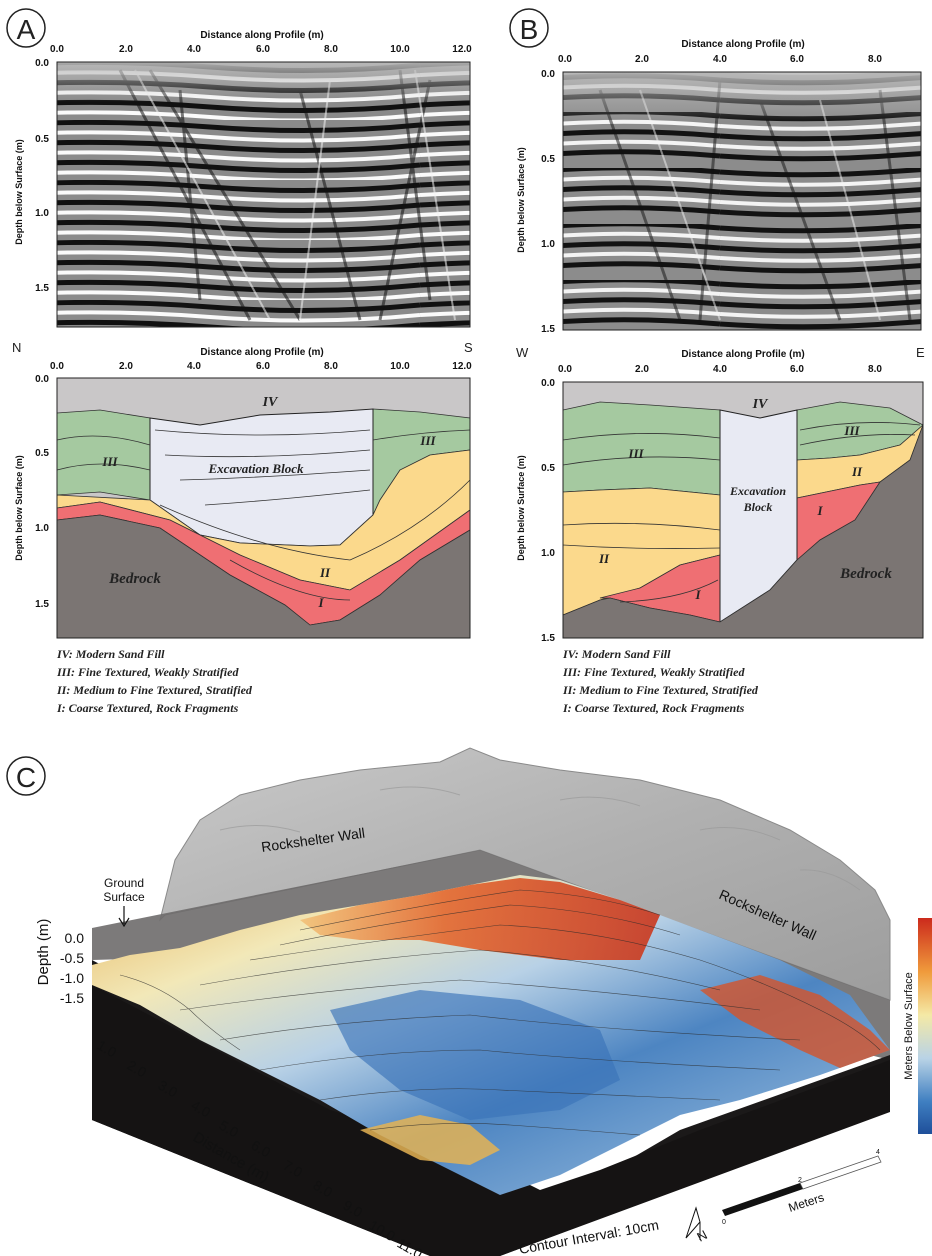 This screenshot has height=1256, width=932. What do you see at coordinates (540, 838) in the screenshot?
I see `wall-texture` at bounding box center [540, 838].